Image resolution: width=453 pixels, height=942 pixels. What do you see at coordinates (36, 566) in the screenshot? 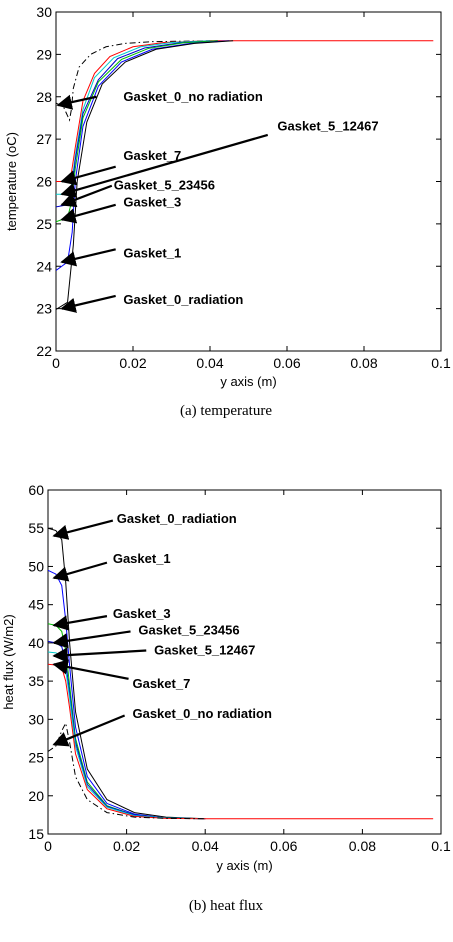
I see `y-tick-label: 50` at bounding box center [36, 566].